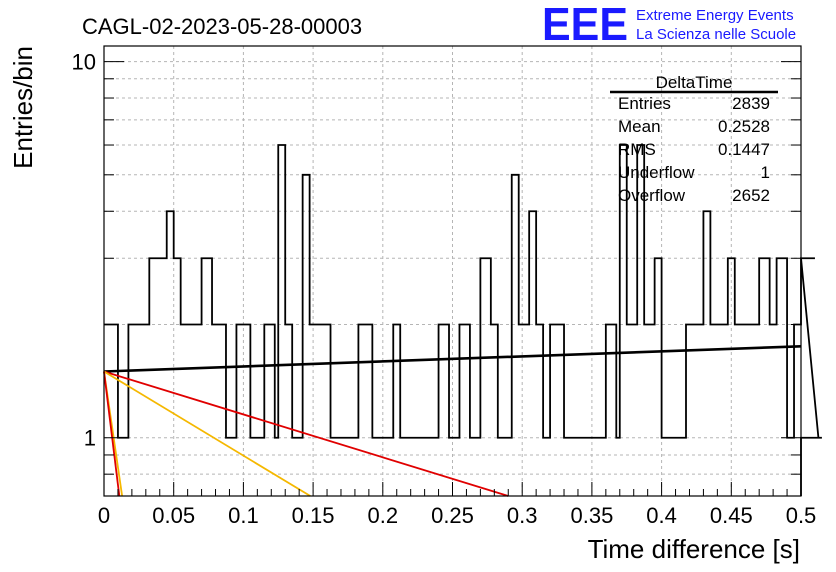 Image resolution: width=836 pixels, height=572 pixels. What do you see at coordinates (694, 82) in the screenshot?
I see `stats-title: DeltaTime` at bounding box center [694, 82].